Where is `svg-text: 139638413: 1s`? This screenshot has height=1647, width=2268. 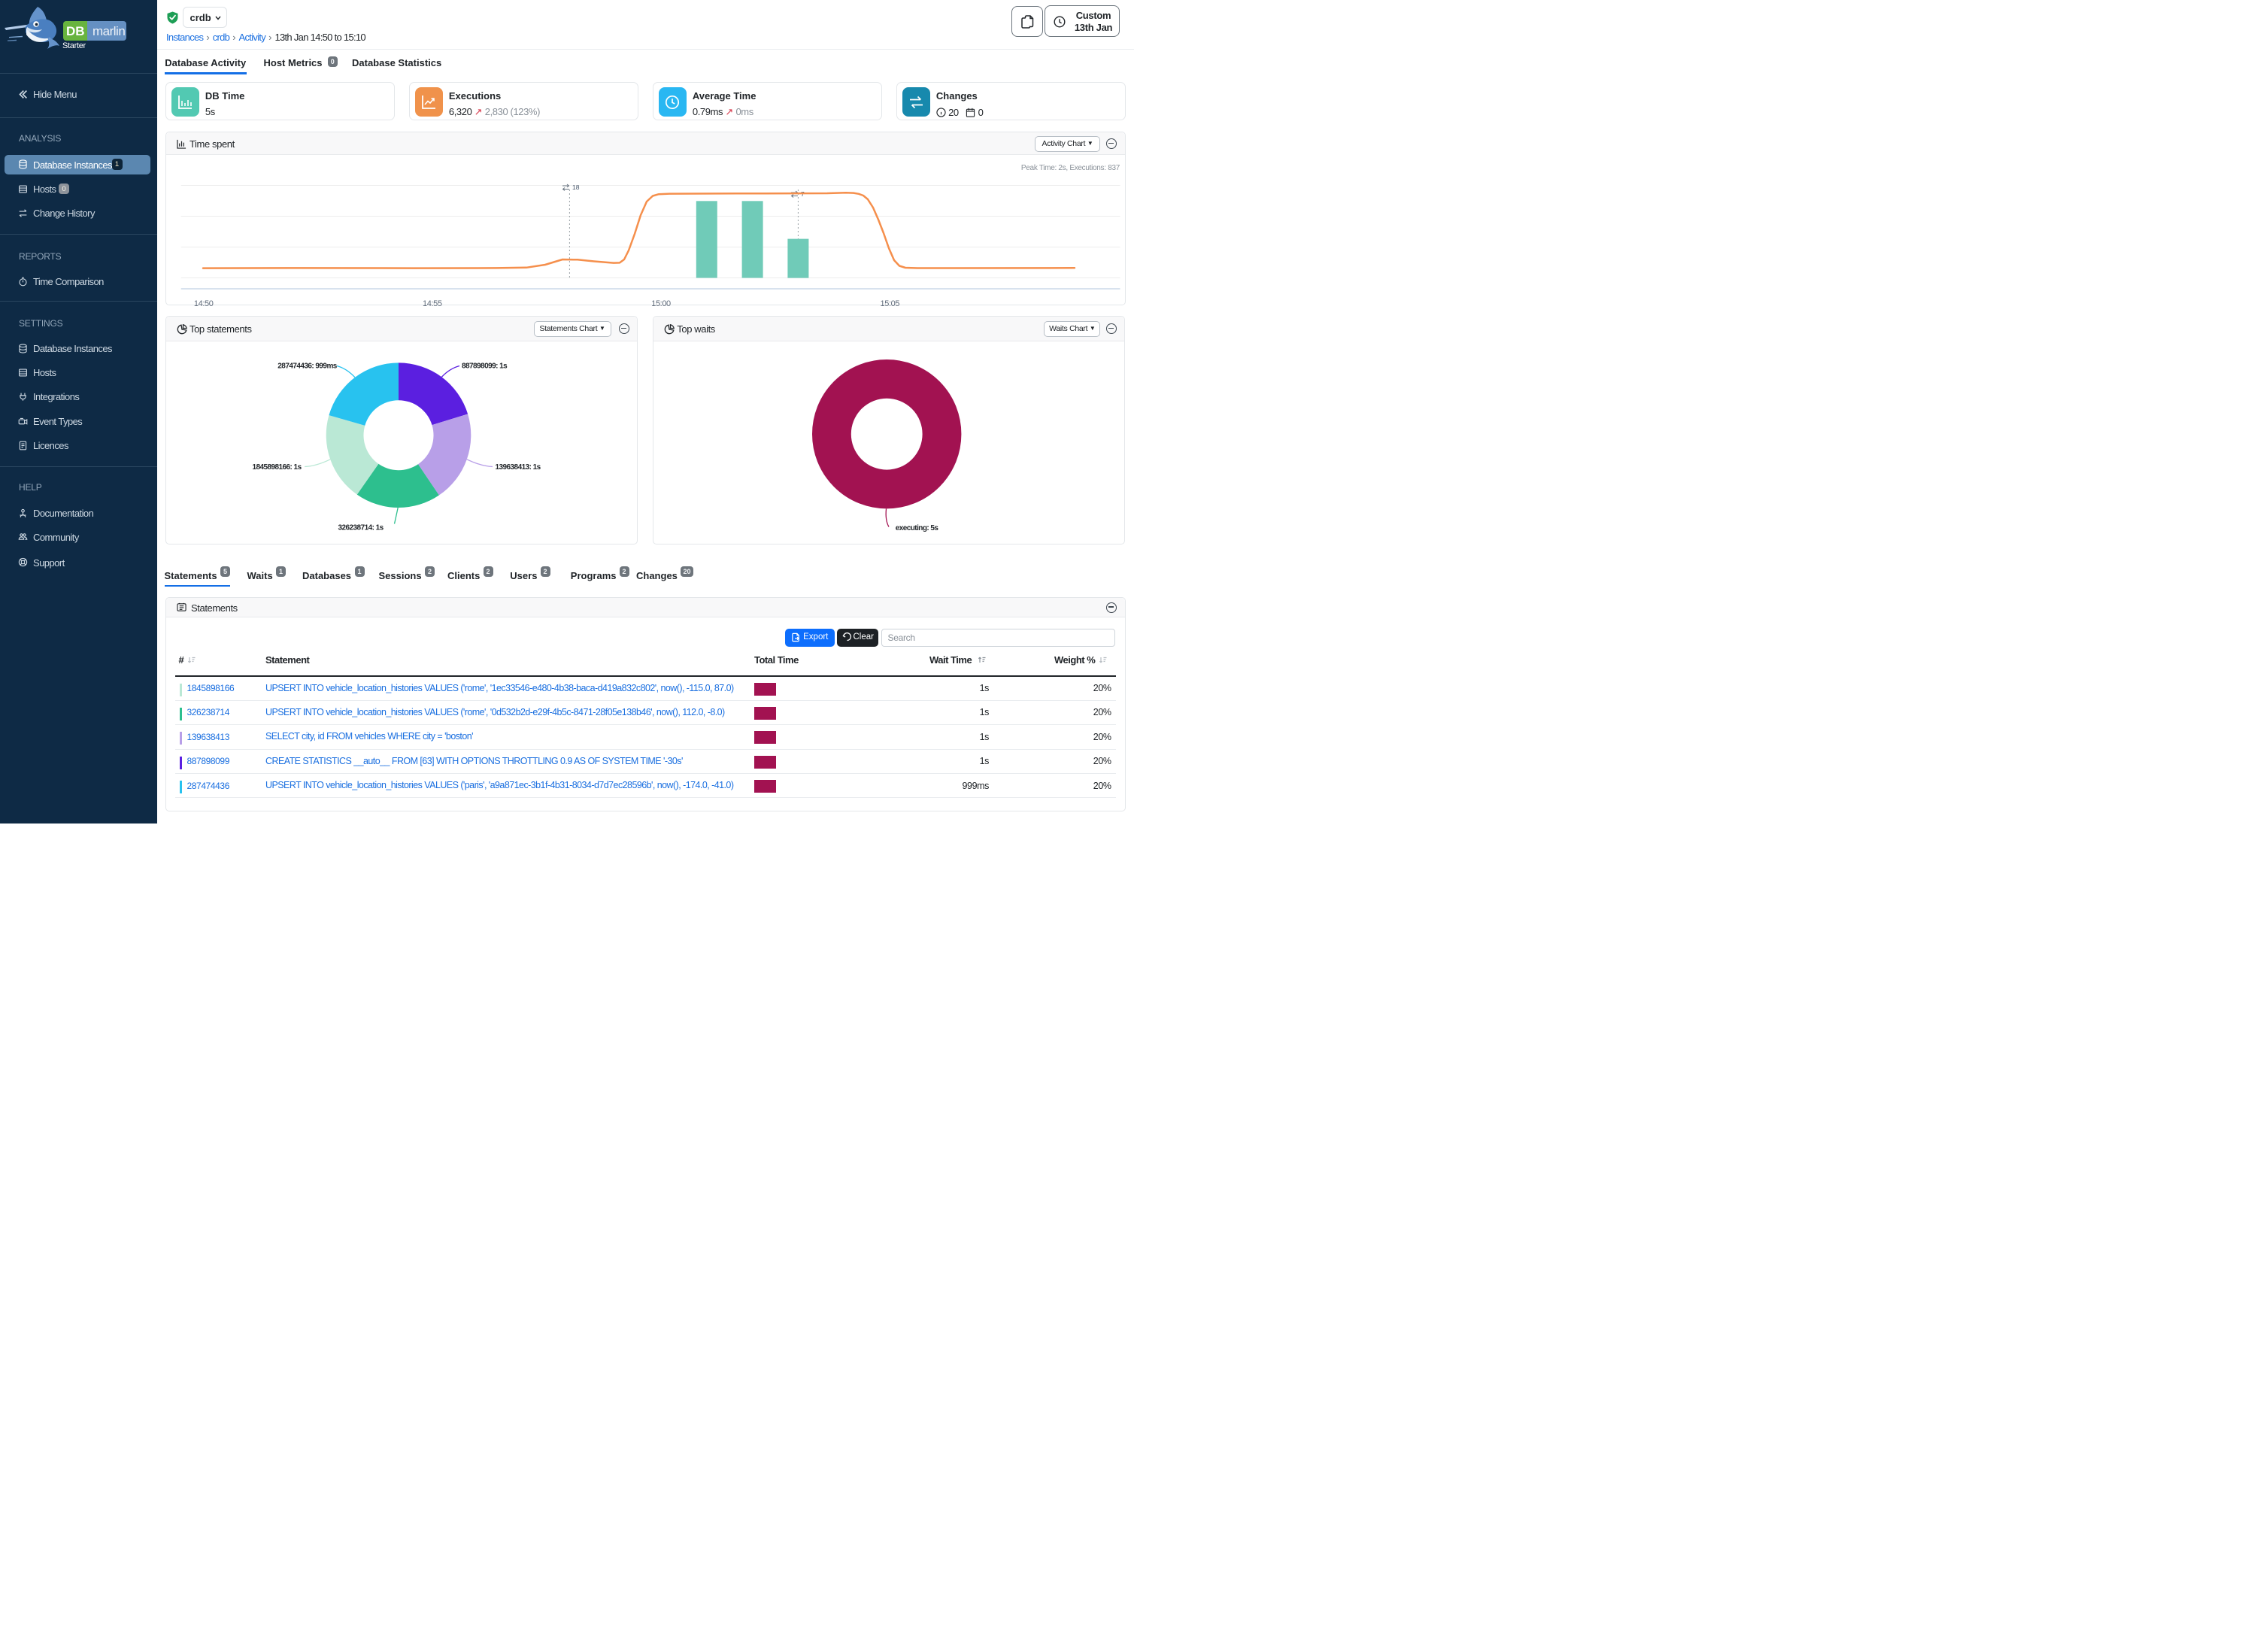 svg-text: 139638413: 1s is located at coordinates (518, 467).